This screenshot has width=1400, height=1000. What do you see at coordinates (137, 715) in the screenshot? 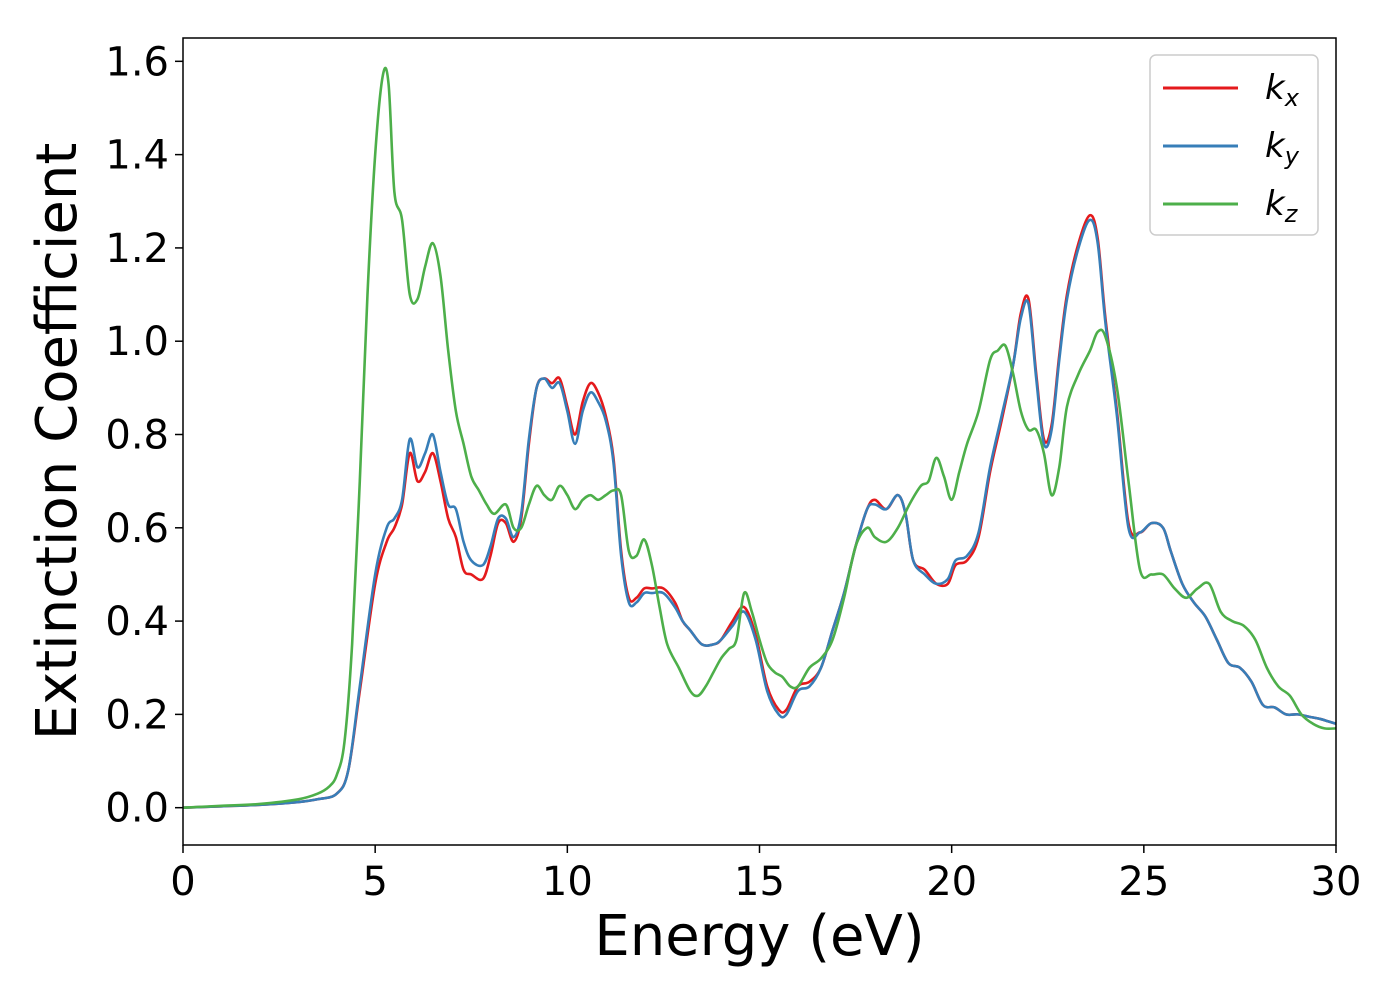
I see `y-tick-label: 0.2` at bounding box center [137, 715].